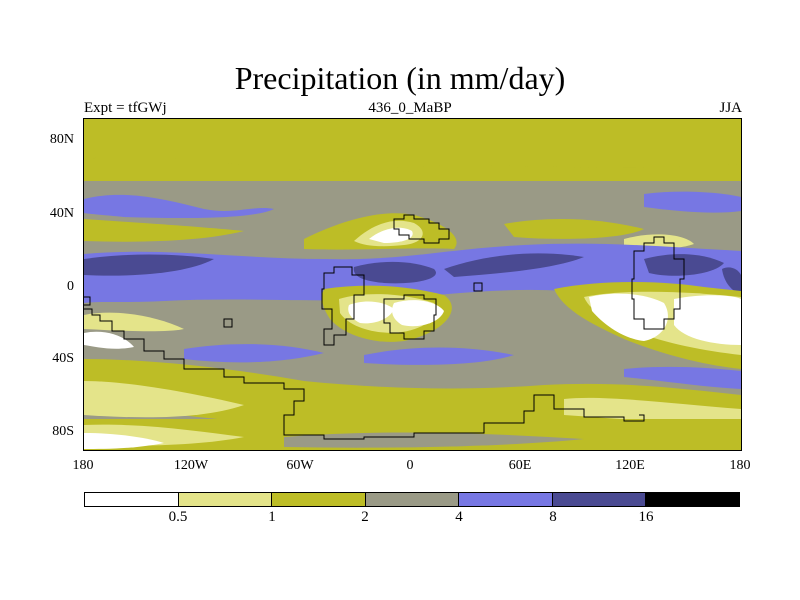  I want to click on south-atlantic-coastline, so click(410, 317).